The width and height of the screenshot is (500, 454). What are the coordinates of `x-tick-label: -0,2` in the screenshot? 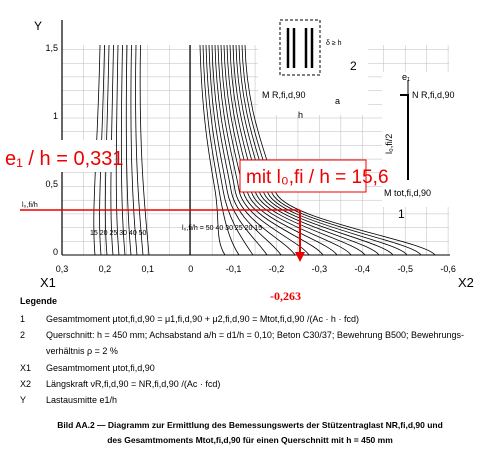 It's located at (277, 269).